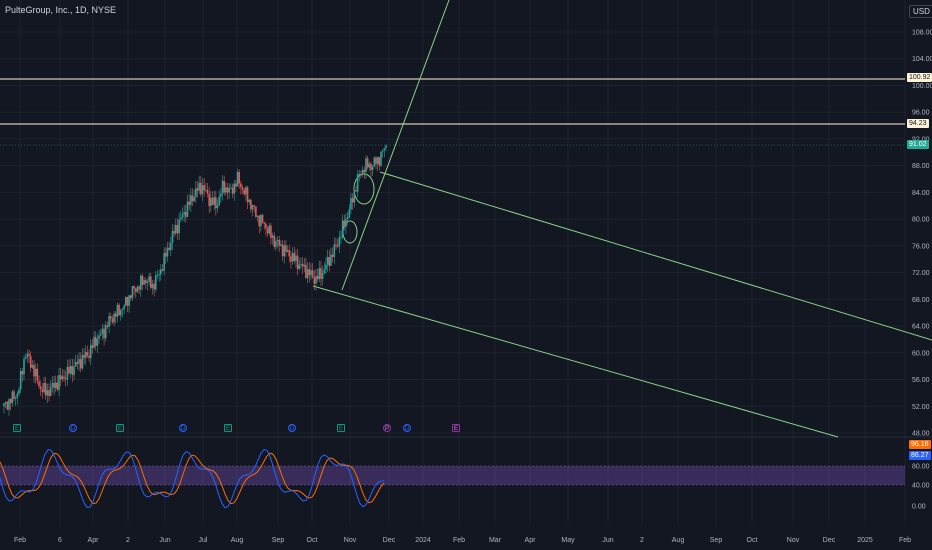 This screenshot has width=932, height=550. What do you see at coordinates (94, 540) in the screenshot?
I see `time-axis-label: Apr` at bounding box center [94, 540].